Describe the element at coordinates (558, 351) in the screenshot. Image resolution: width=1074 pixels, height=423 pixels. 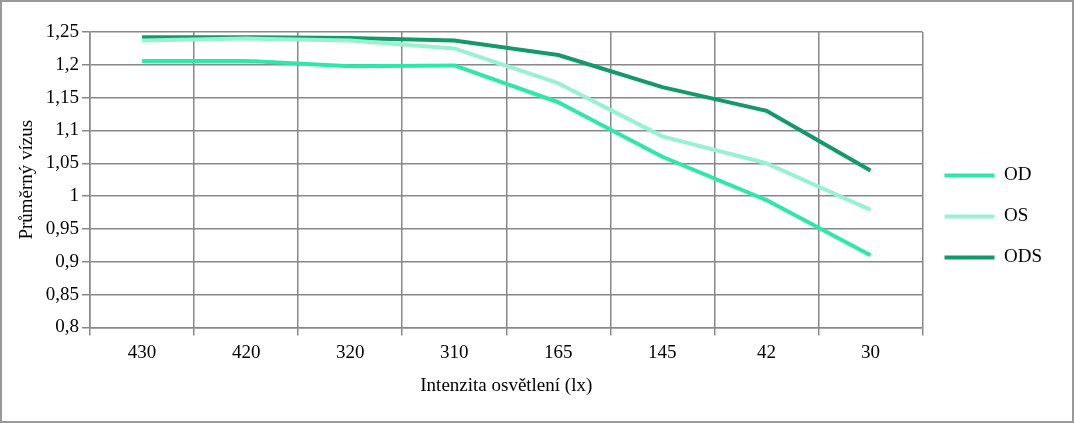
I see `x-tick-label: 165` at that location.